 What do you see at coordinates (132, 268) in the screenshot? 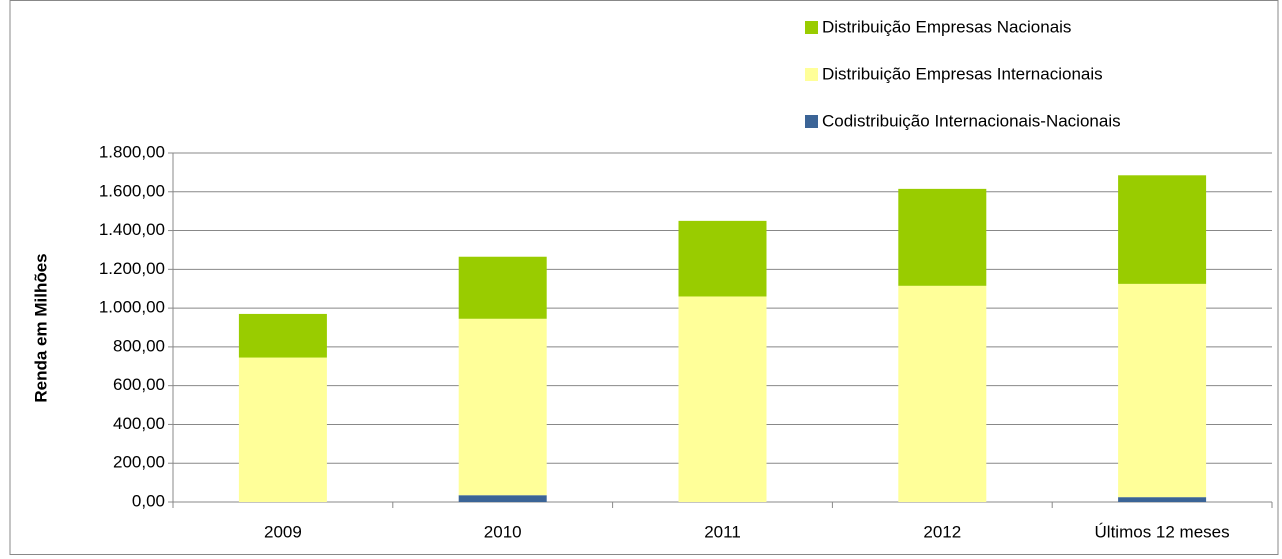
I see `y-tick-label: 1.200,00` at bounding box center [132, 268].